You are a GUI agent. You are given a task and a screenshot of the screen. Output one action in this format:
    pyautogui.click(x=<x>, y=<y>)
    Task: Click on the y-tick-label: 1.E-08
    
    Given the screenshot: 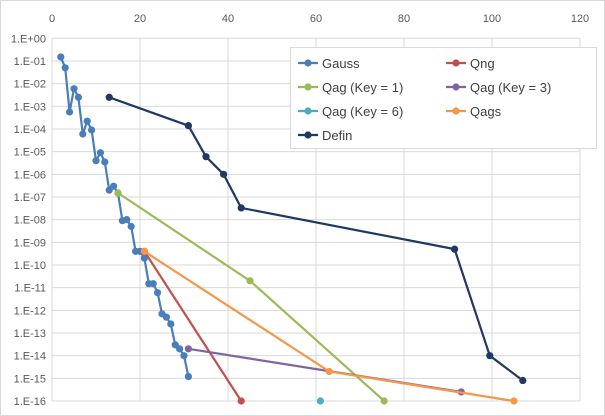 What is the action you would take?
    pyautogui.click(x=30, y=221)
    